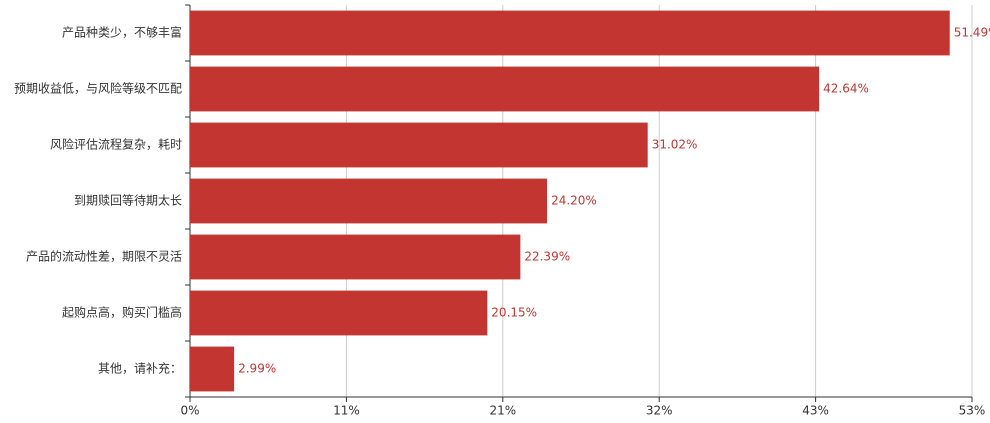 This screenshot has height=423, width=990. Describe the element at coordinates (346, 411) in the screenshot. I see `x-tick-label: 11%` at that location.